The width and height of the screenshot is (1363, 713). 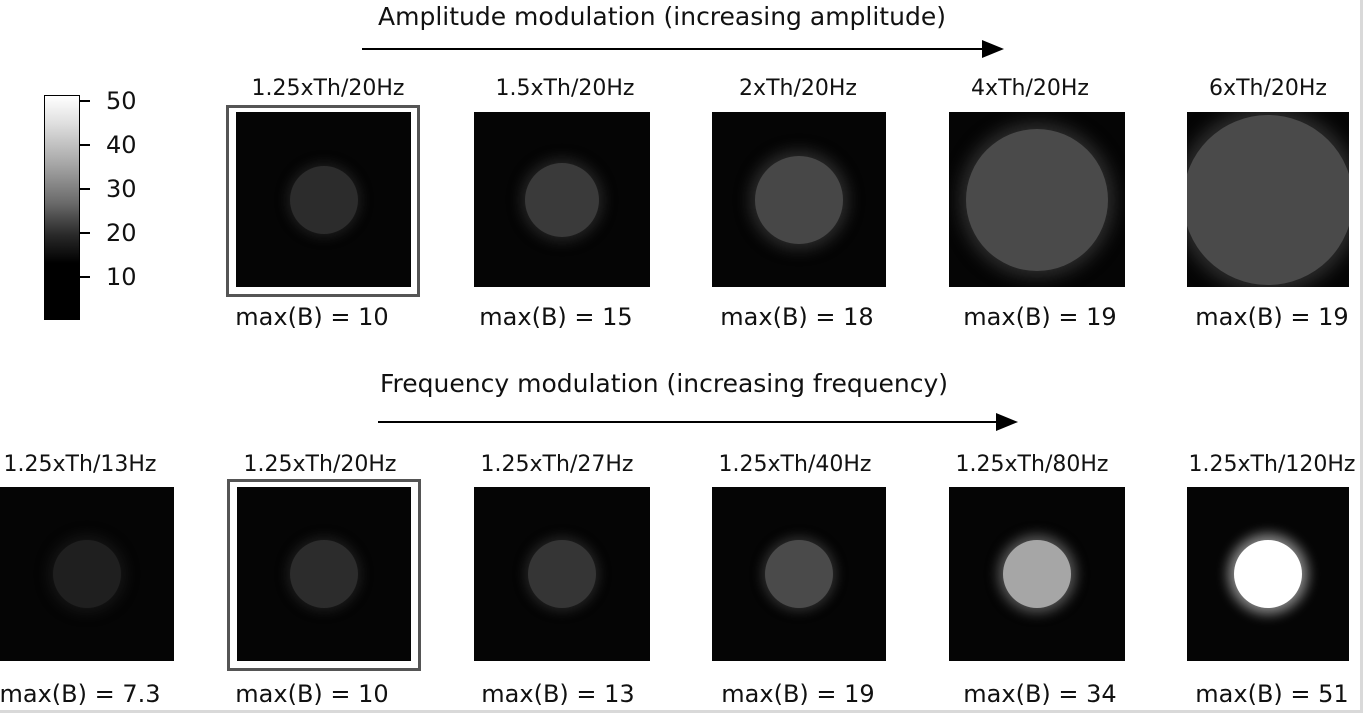 I want to click on colorbar-tick-label: 40, so click(x=121, y=145).